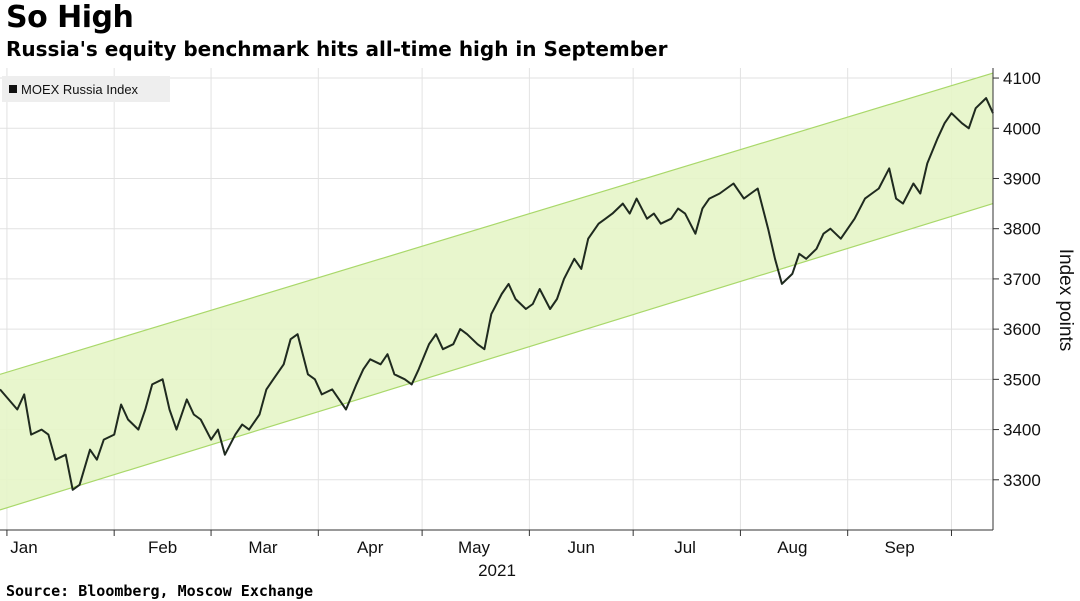  What do you see at coordinates (1022, 379) in the screenshot?
I see `y-tick-label: 3500` at bounding box center [1022, 379].